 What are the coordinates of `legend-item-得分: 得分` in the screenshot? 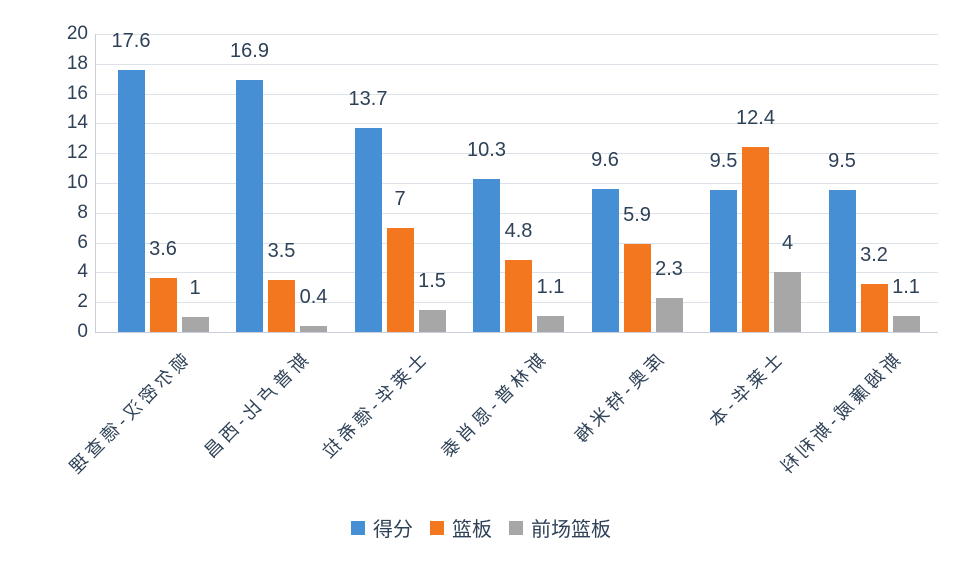 It's located at (382, 527).